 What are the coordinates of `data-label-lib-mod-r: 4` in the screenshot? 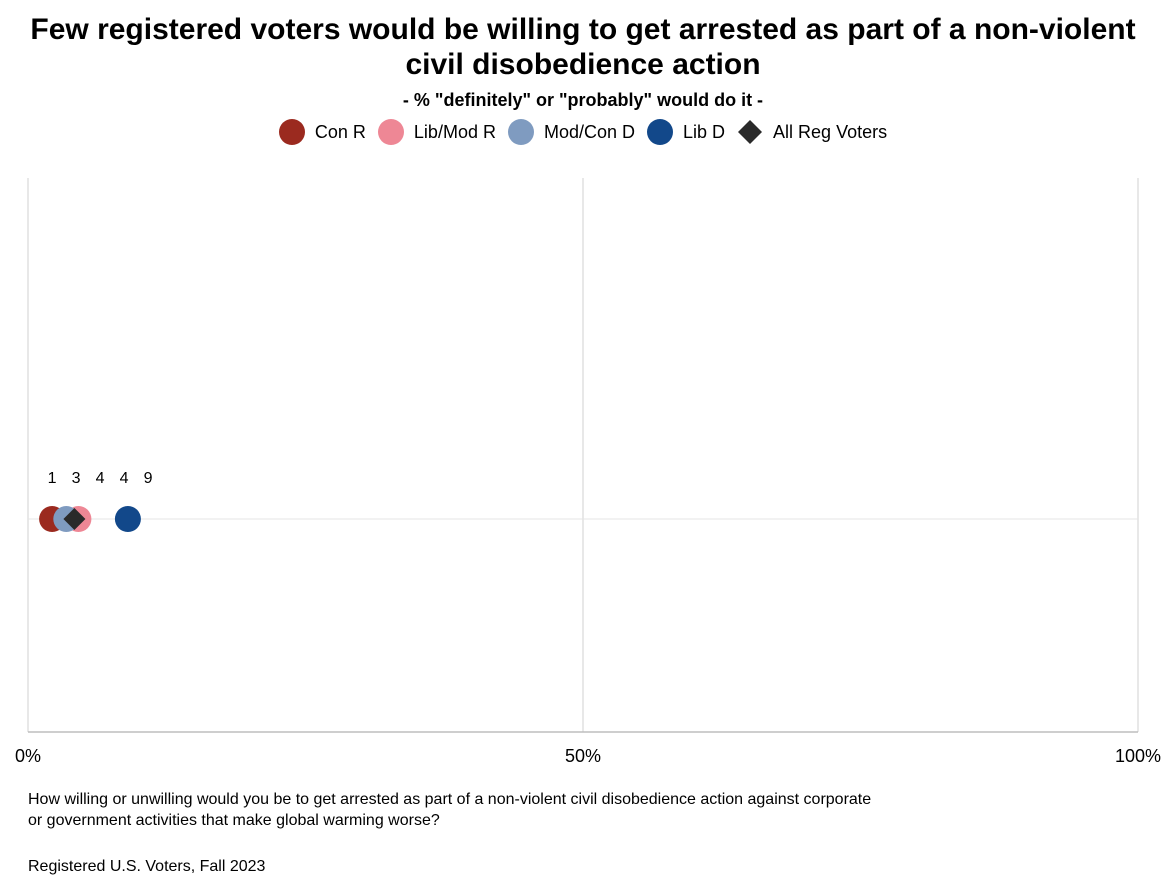 It's located at (124, 478).